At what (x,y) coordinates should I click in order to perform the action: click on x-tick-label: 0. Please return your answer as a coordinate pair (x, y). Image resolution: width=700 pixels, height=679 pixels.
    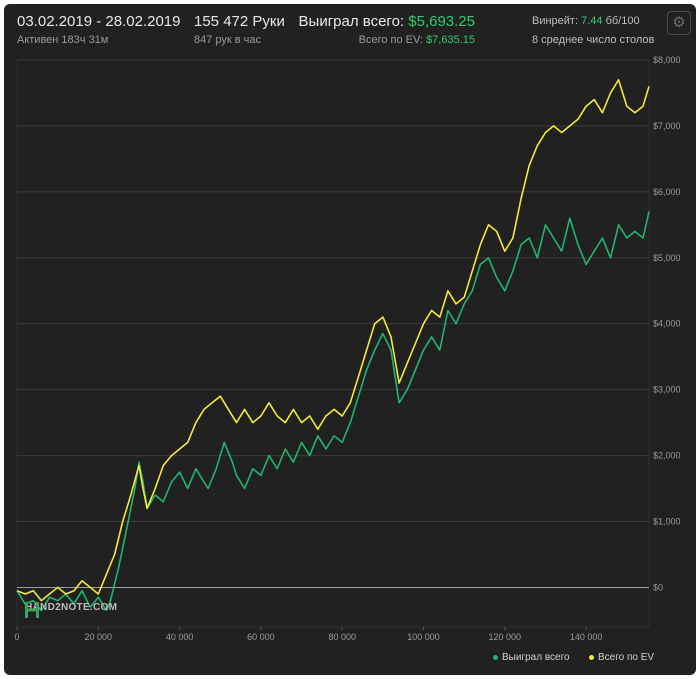
    Looking at the image, I should click on (16, 637).